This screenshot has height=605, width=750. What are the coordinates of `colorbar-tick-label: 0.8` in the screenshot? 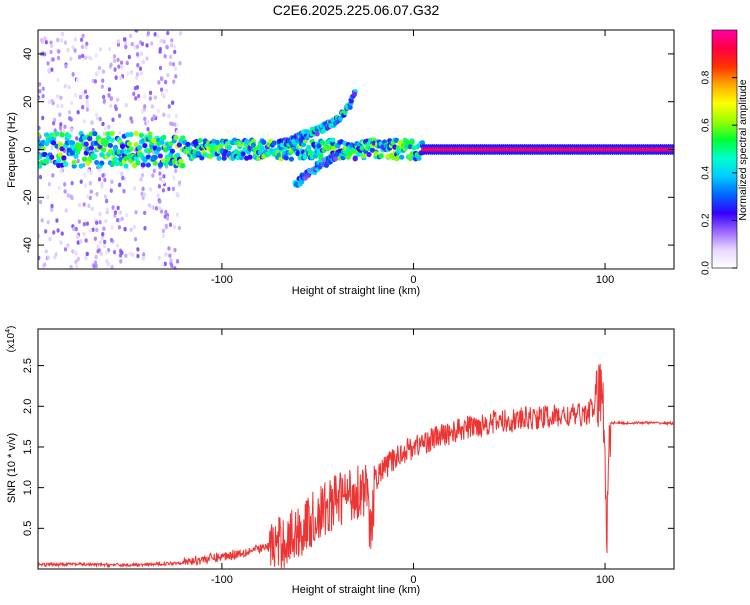 It's located at (706, 77).